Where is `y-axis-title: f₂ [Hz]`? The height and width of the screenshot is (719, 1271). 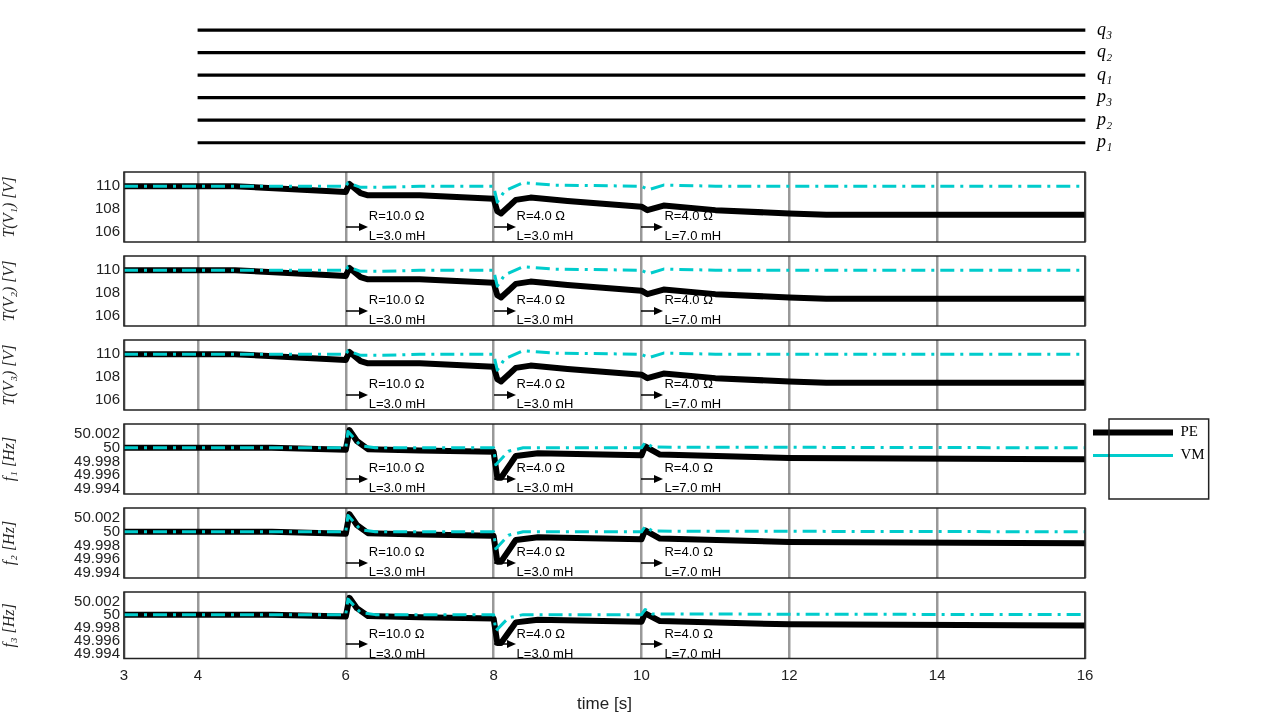
y-axis-title: f₂ [Hz] is located at coordinates (9, 543).